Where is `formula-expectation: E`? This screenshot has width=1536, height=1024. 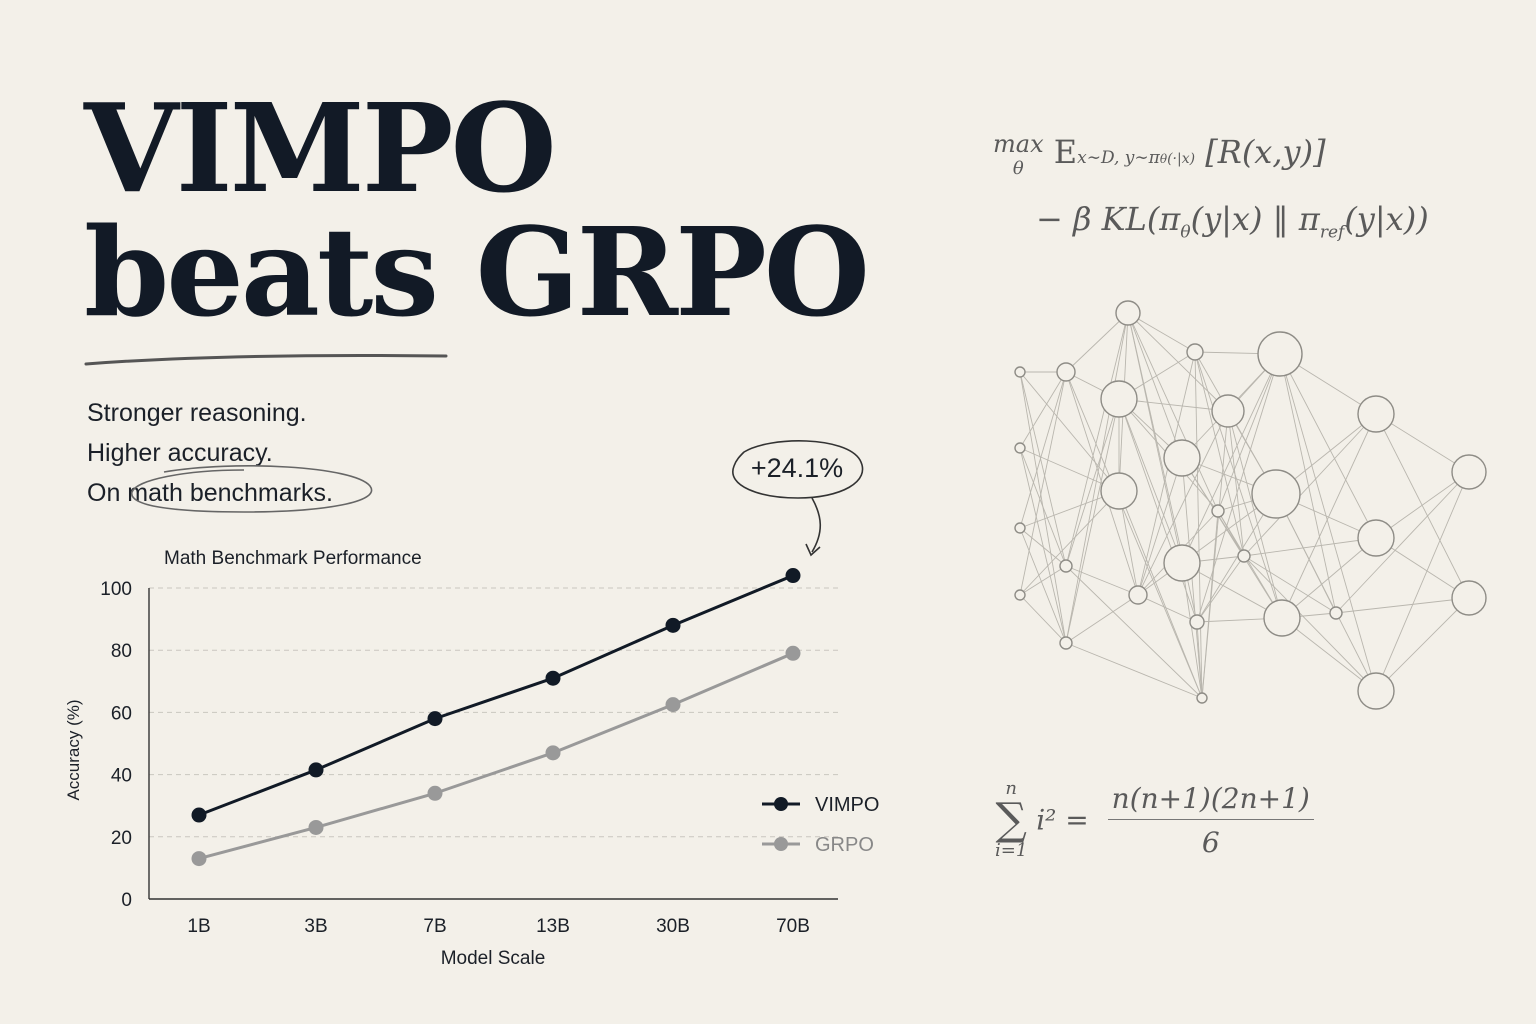
formula-expectation: E is located at coordinates (1065, 152).